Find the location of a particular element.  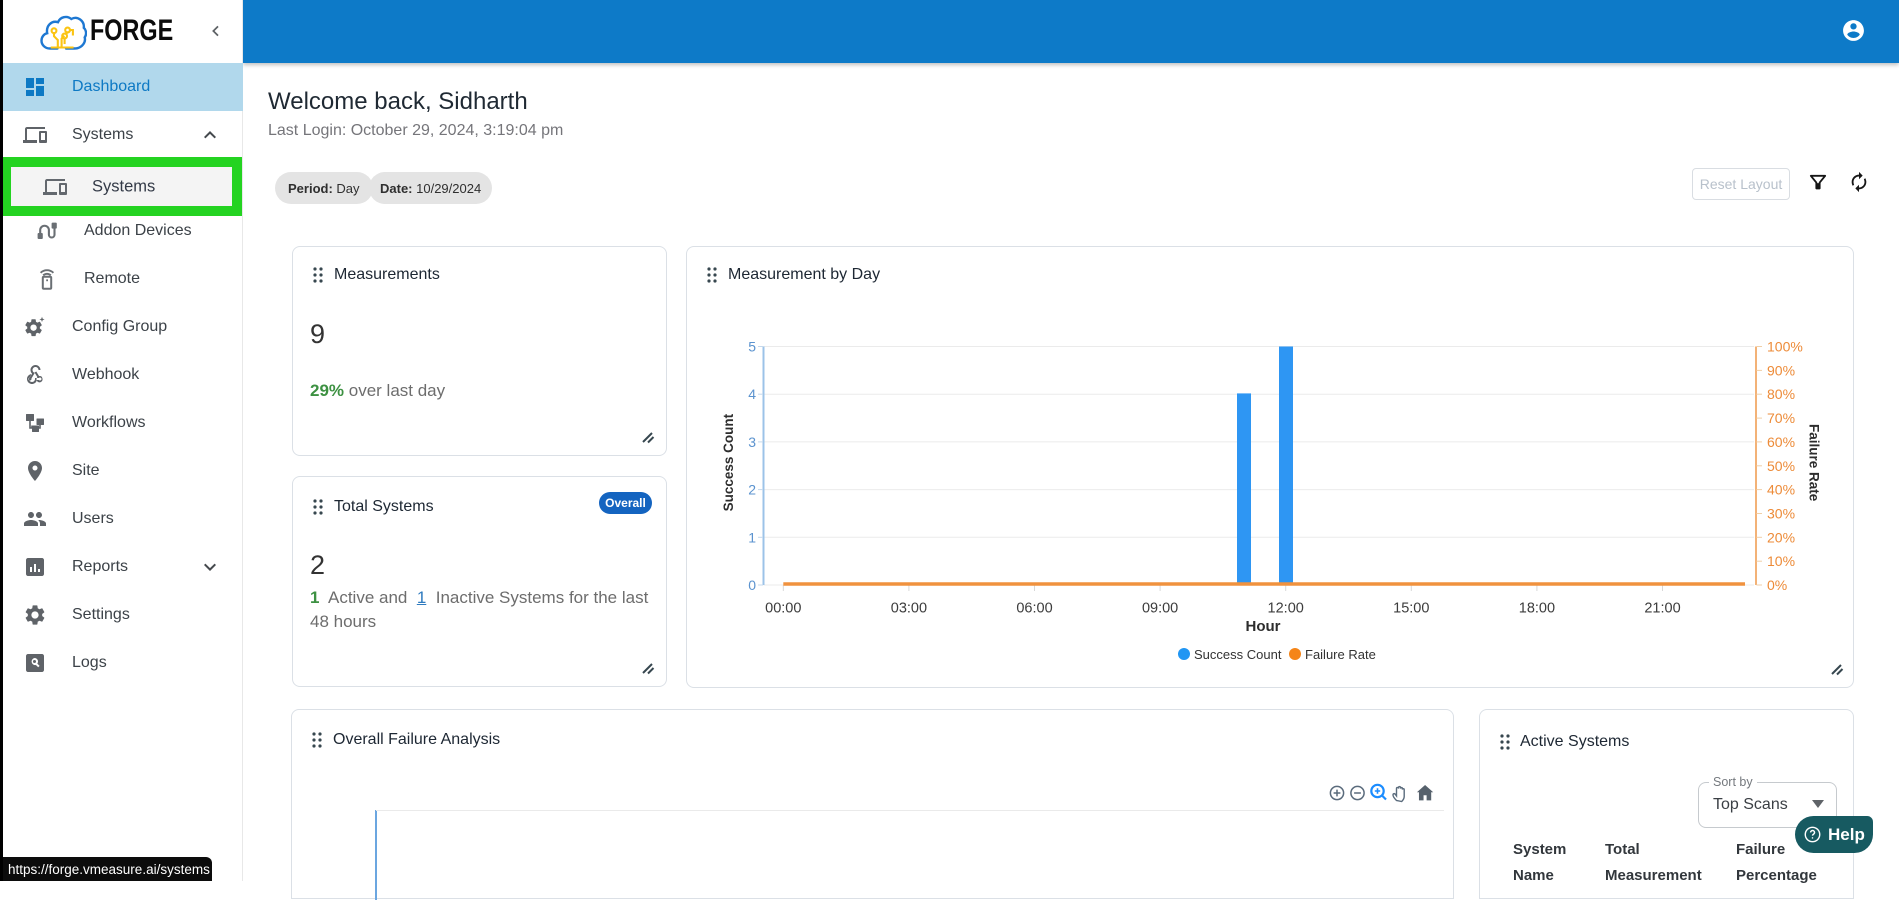

svg-text: 40% is located at coordinates (1781, 490).